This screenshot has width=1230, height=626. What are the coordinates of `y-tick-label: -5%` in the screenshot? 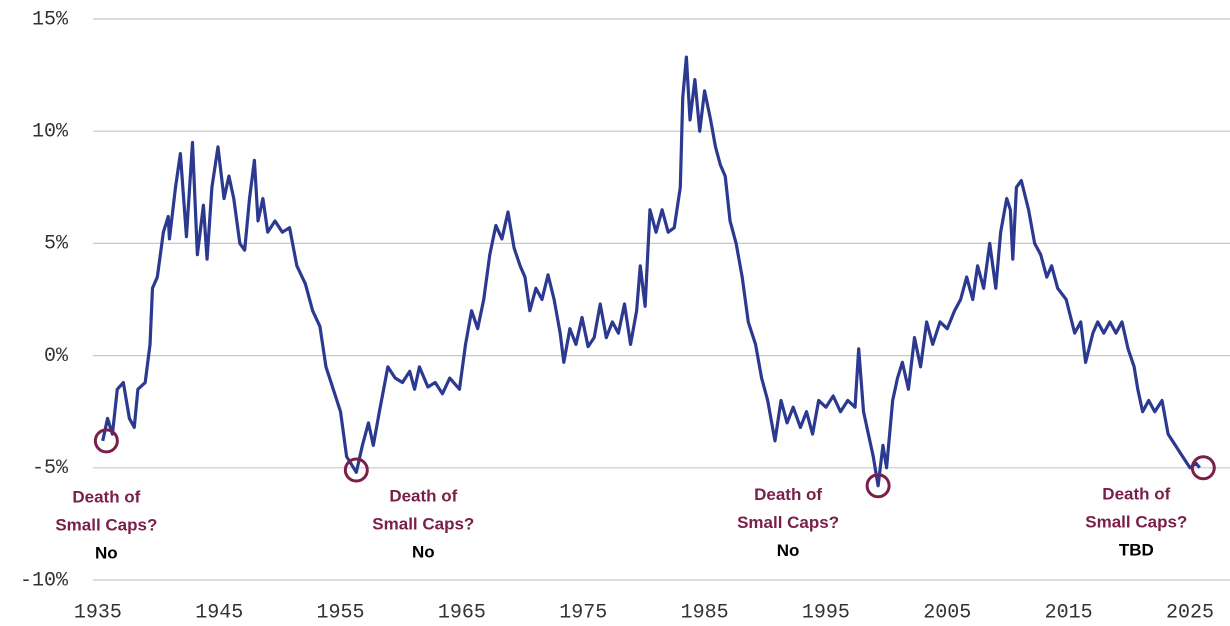 It's located at (50, 468).